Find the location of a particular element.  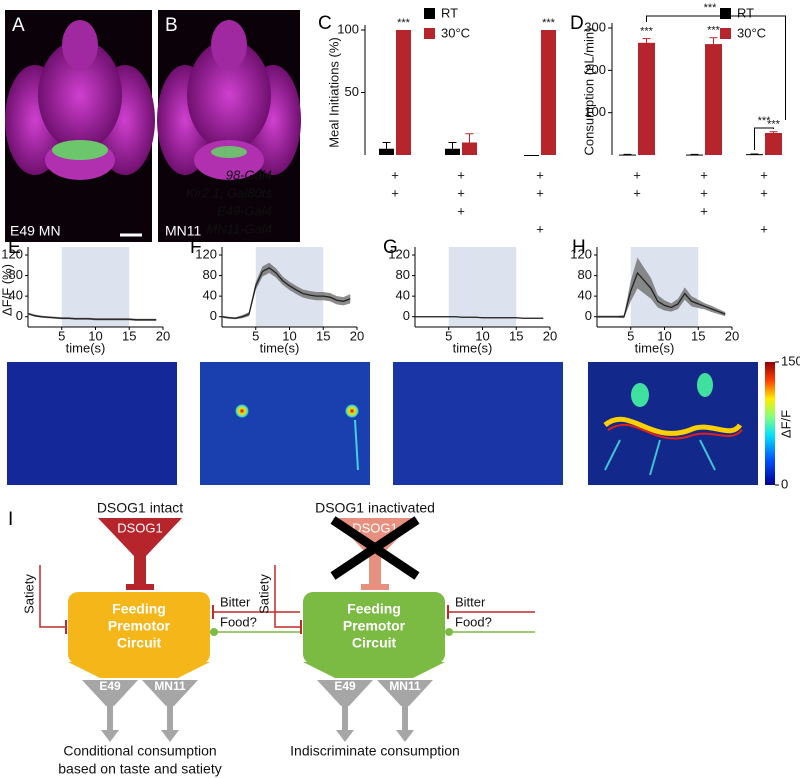

scheme-caption: Indiscriminate consumption is located at coordinates (375, 751).